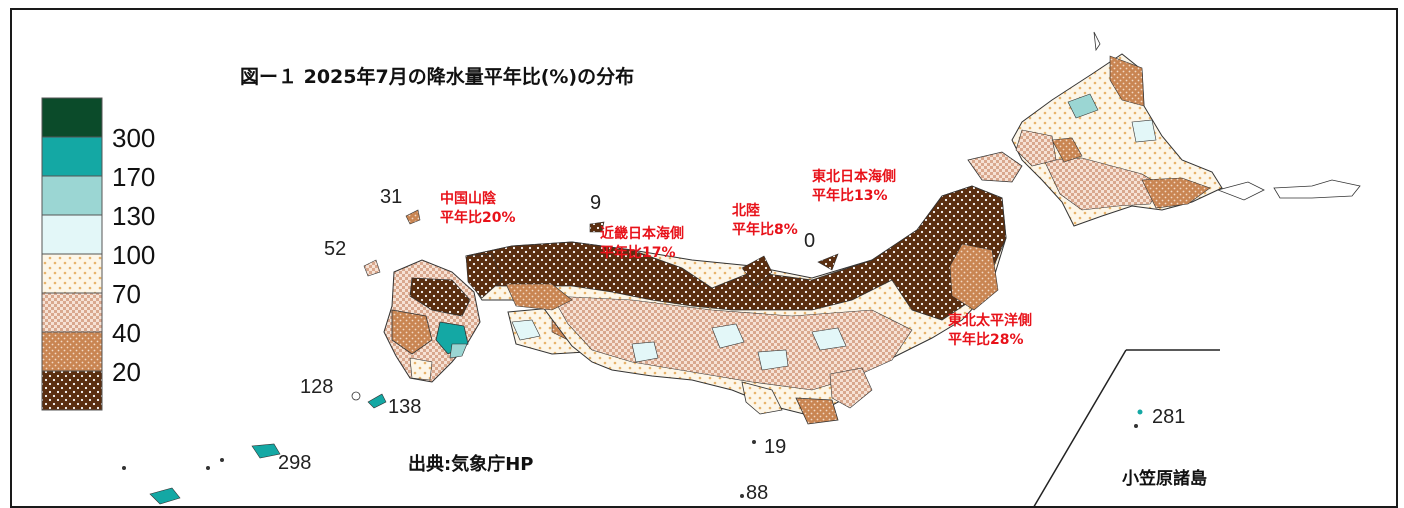  What do you see at coordinates (335, 249) in the screenshot?
I see `station-value-52: 52` at bounding box center [335, 249].